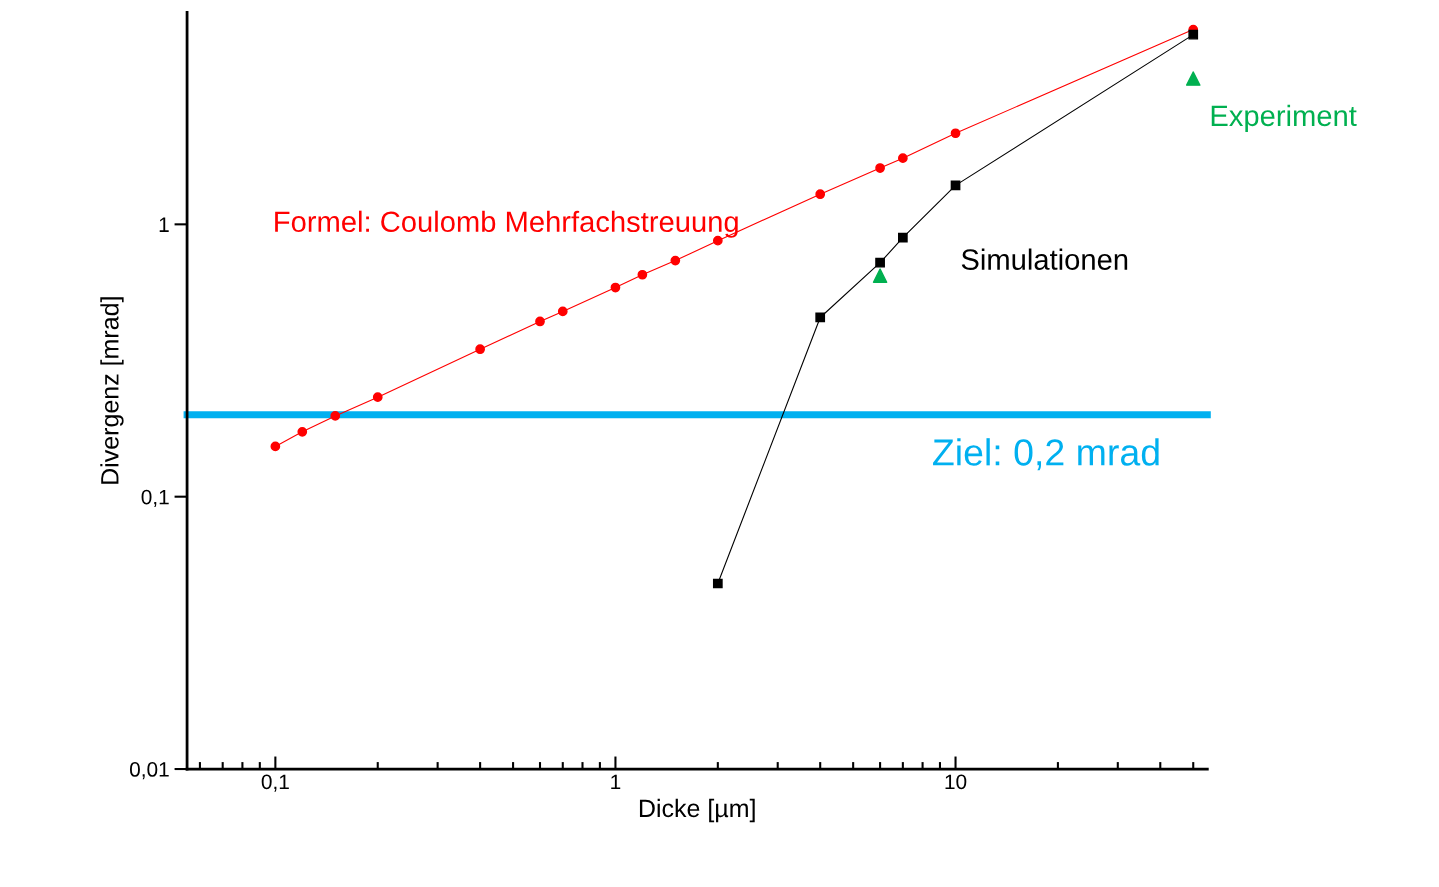 The width and height of the screenshot is (1439, 887). Describe the element at coordinates (112, 390) in the screenshot. I see `y-axis-title: Divergenz [mrad]` at that location.